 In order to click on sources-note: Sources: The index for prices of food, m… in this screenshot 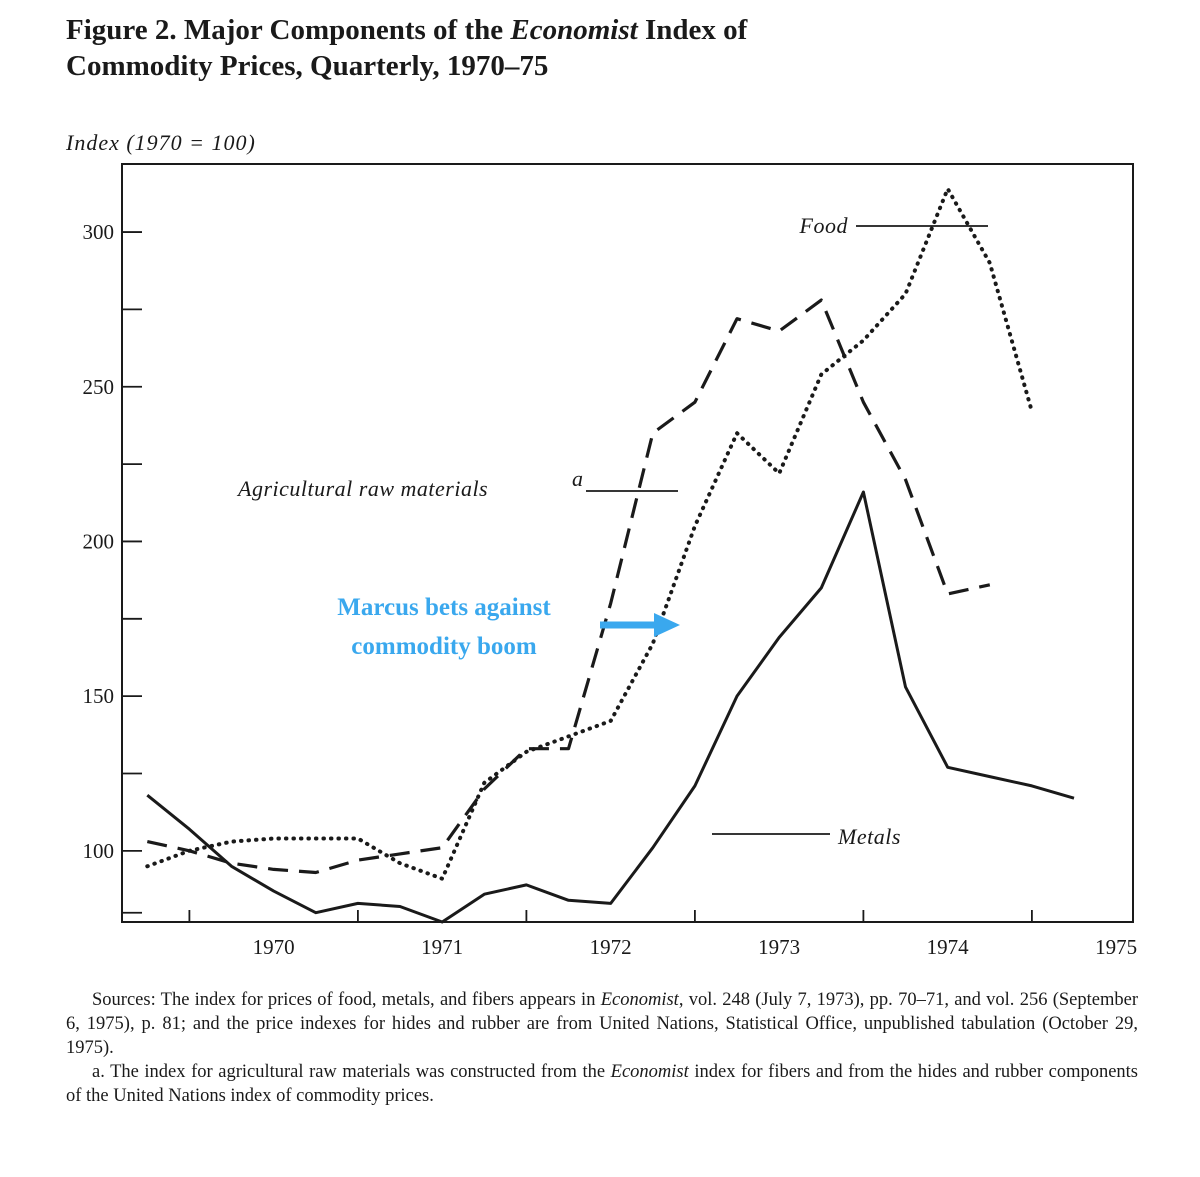, I will do `click(602, 1048)`.